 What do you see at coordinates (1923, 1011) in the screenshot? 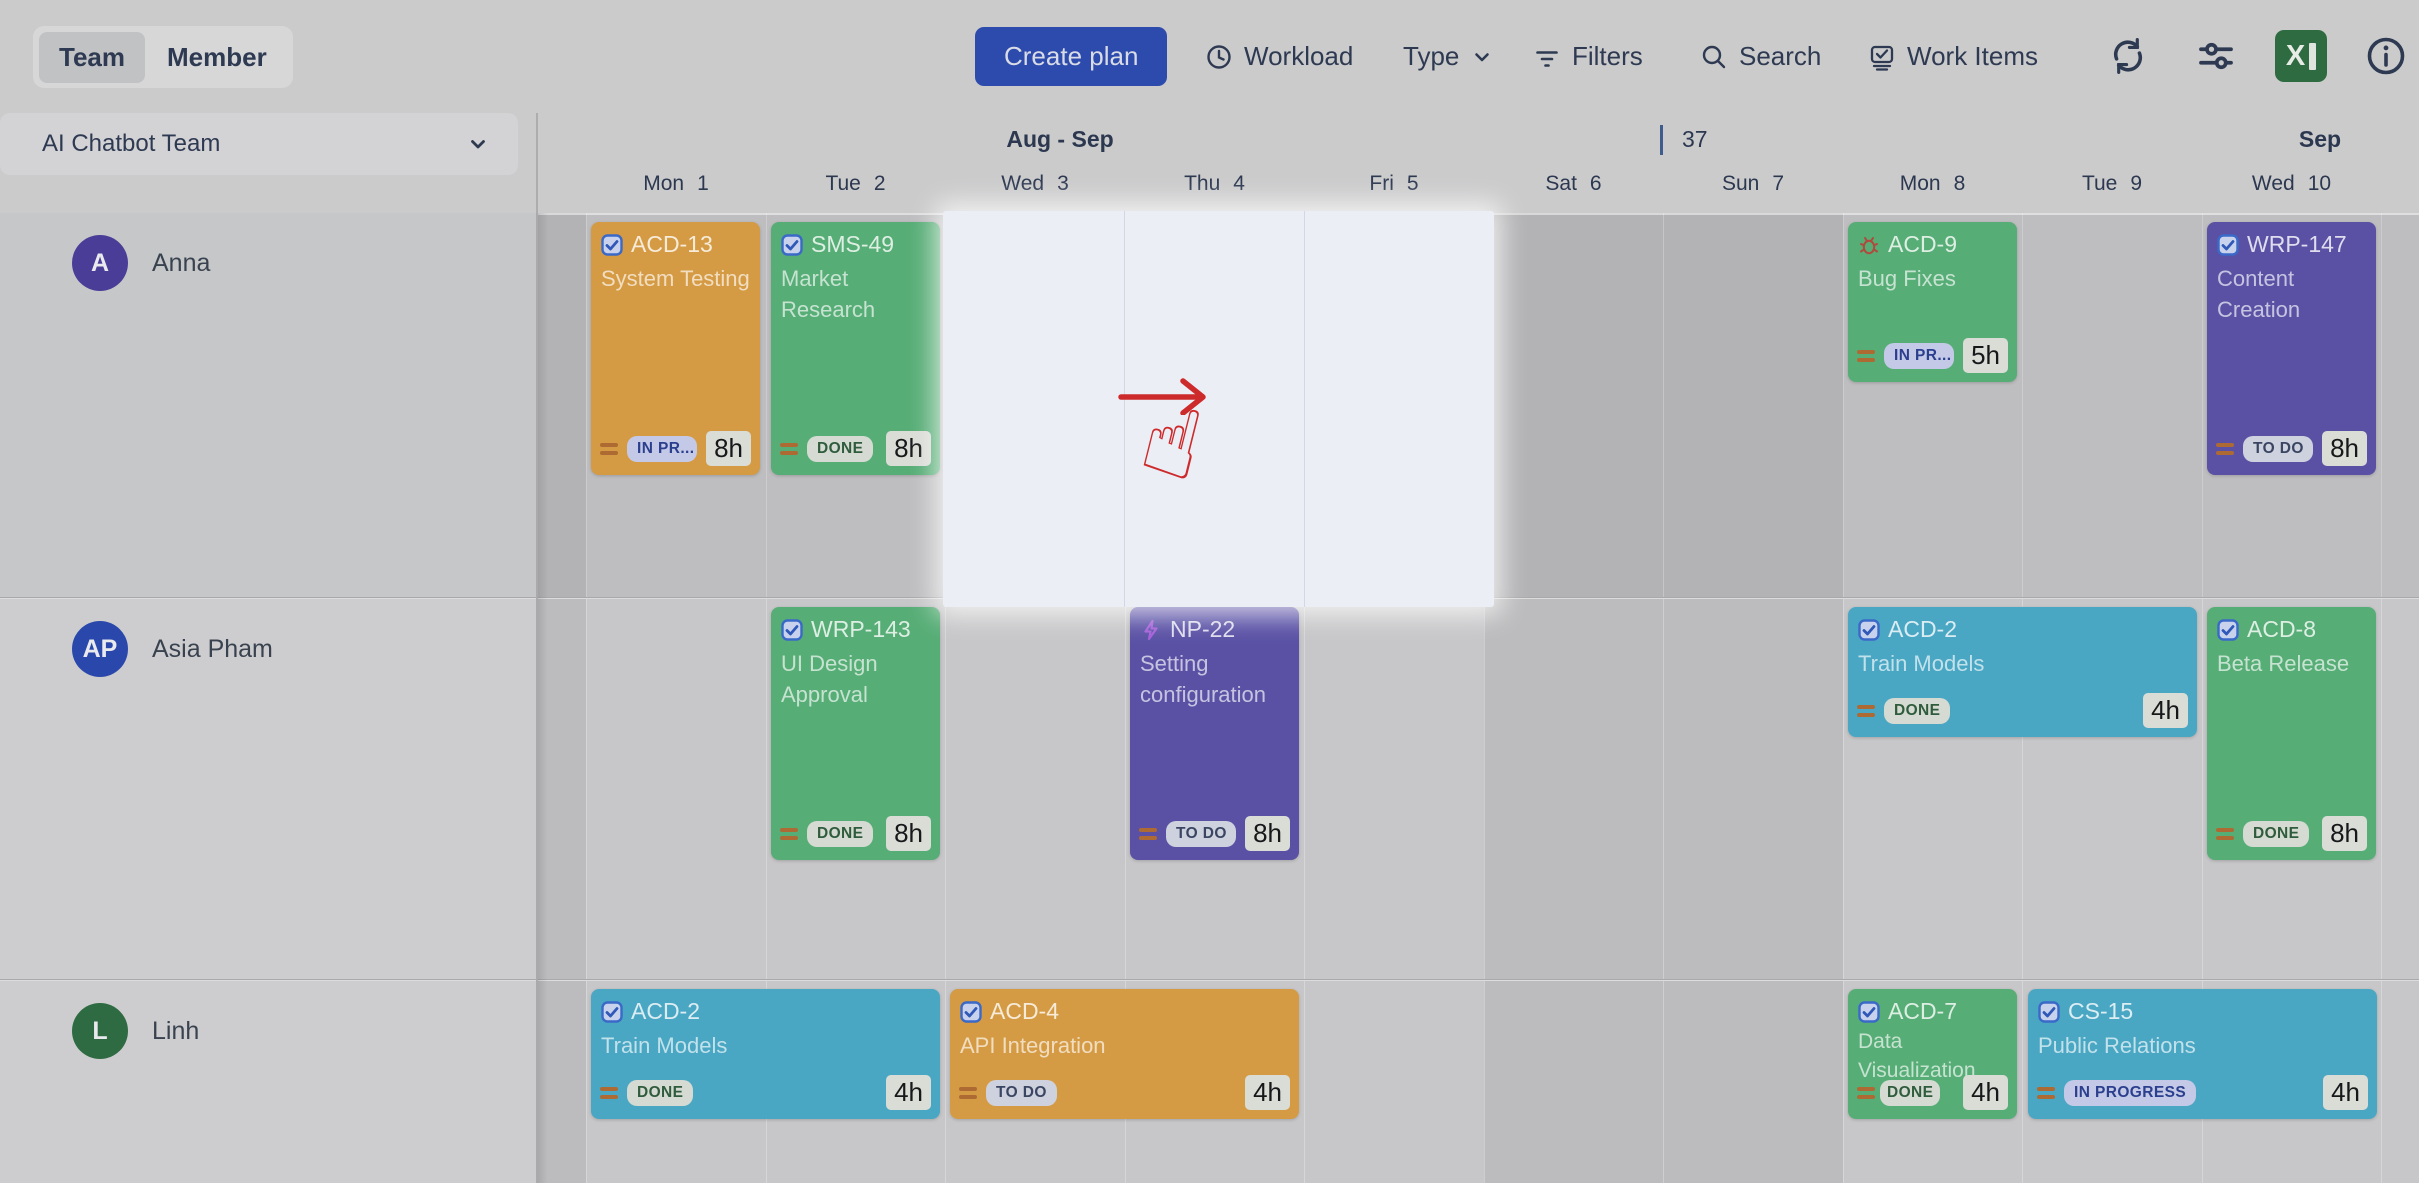
I see `task-key: ACD-7` at bounding box center [1923, 1011].